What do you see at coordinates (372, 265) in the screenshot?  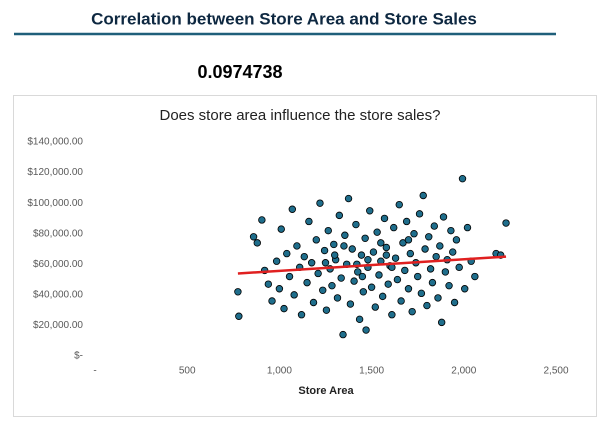 I see `trendline` at bounding box center [372, 265].